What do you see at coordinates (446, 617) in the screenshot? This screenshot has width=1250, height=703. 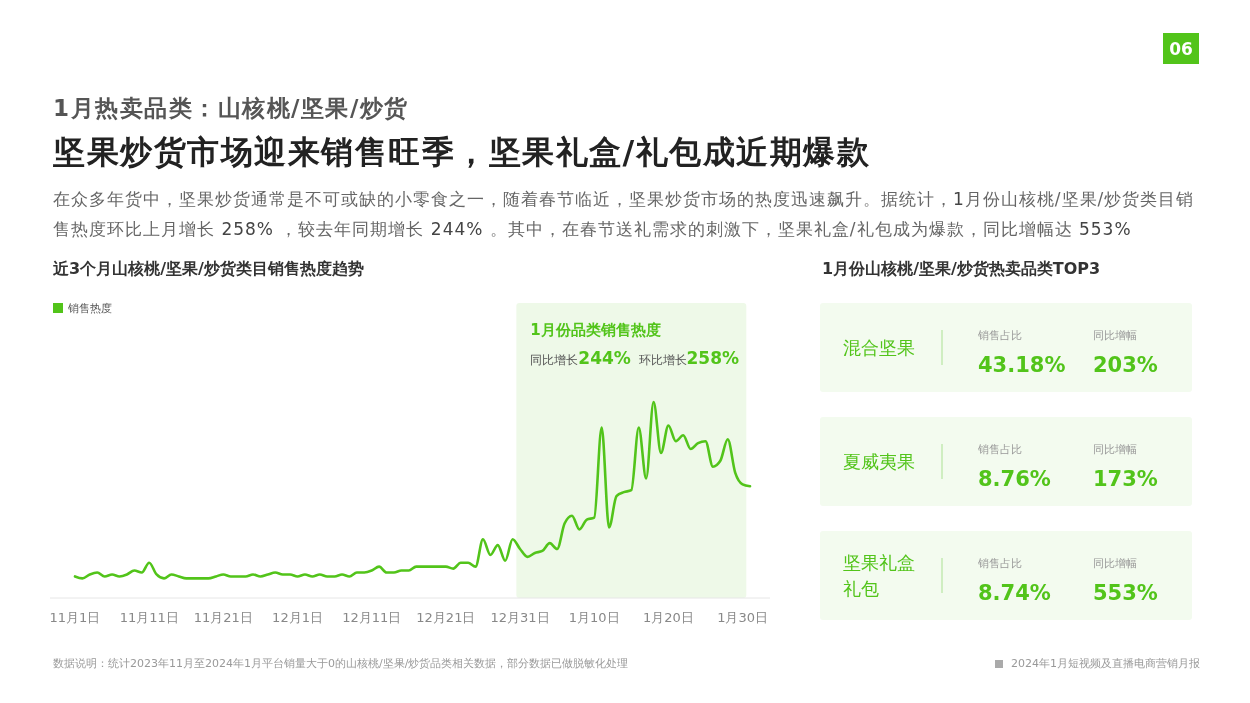 I see `x-tick-label: 12月21日` at bounding box center [446, 617].